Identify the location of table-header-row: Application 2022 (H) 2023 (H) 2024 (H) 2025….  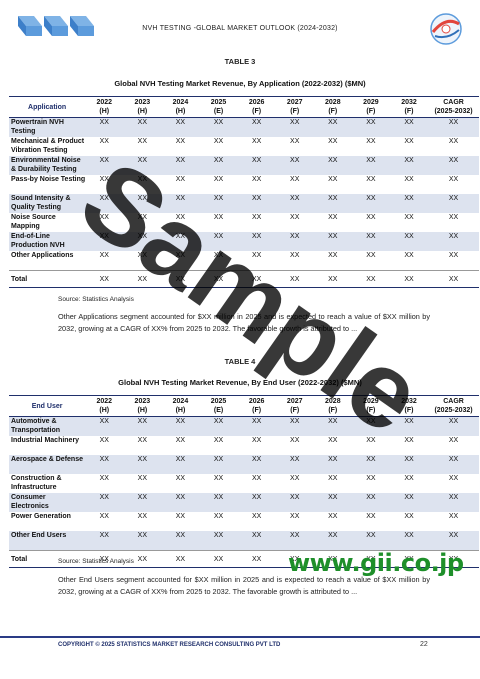
(244, 107).